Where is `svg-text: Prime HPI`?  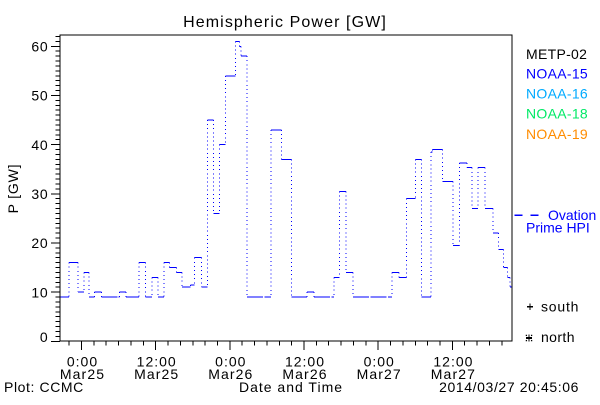
svg-text: Prime HPI is located at coordinates (558, 228).